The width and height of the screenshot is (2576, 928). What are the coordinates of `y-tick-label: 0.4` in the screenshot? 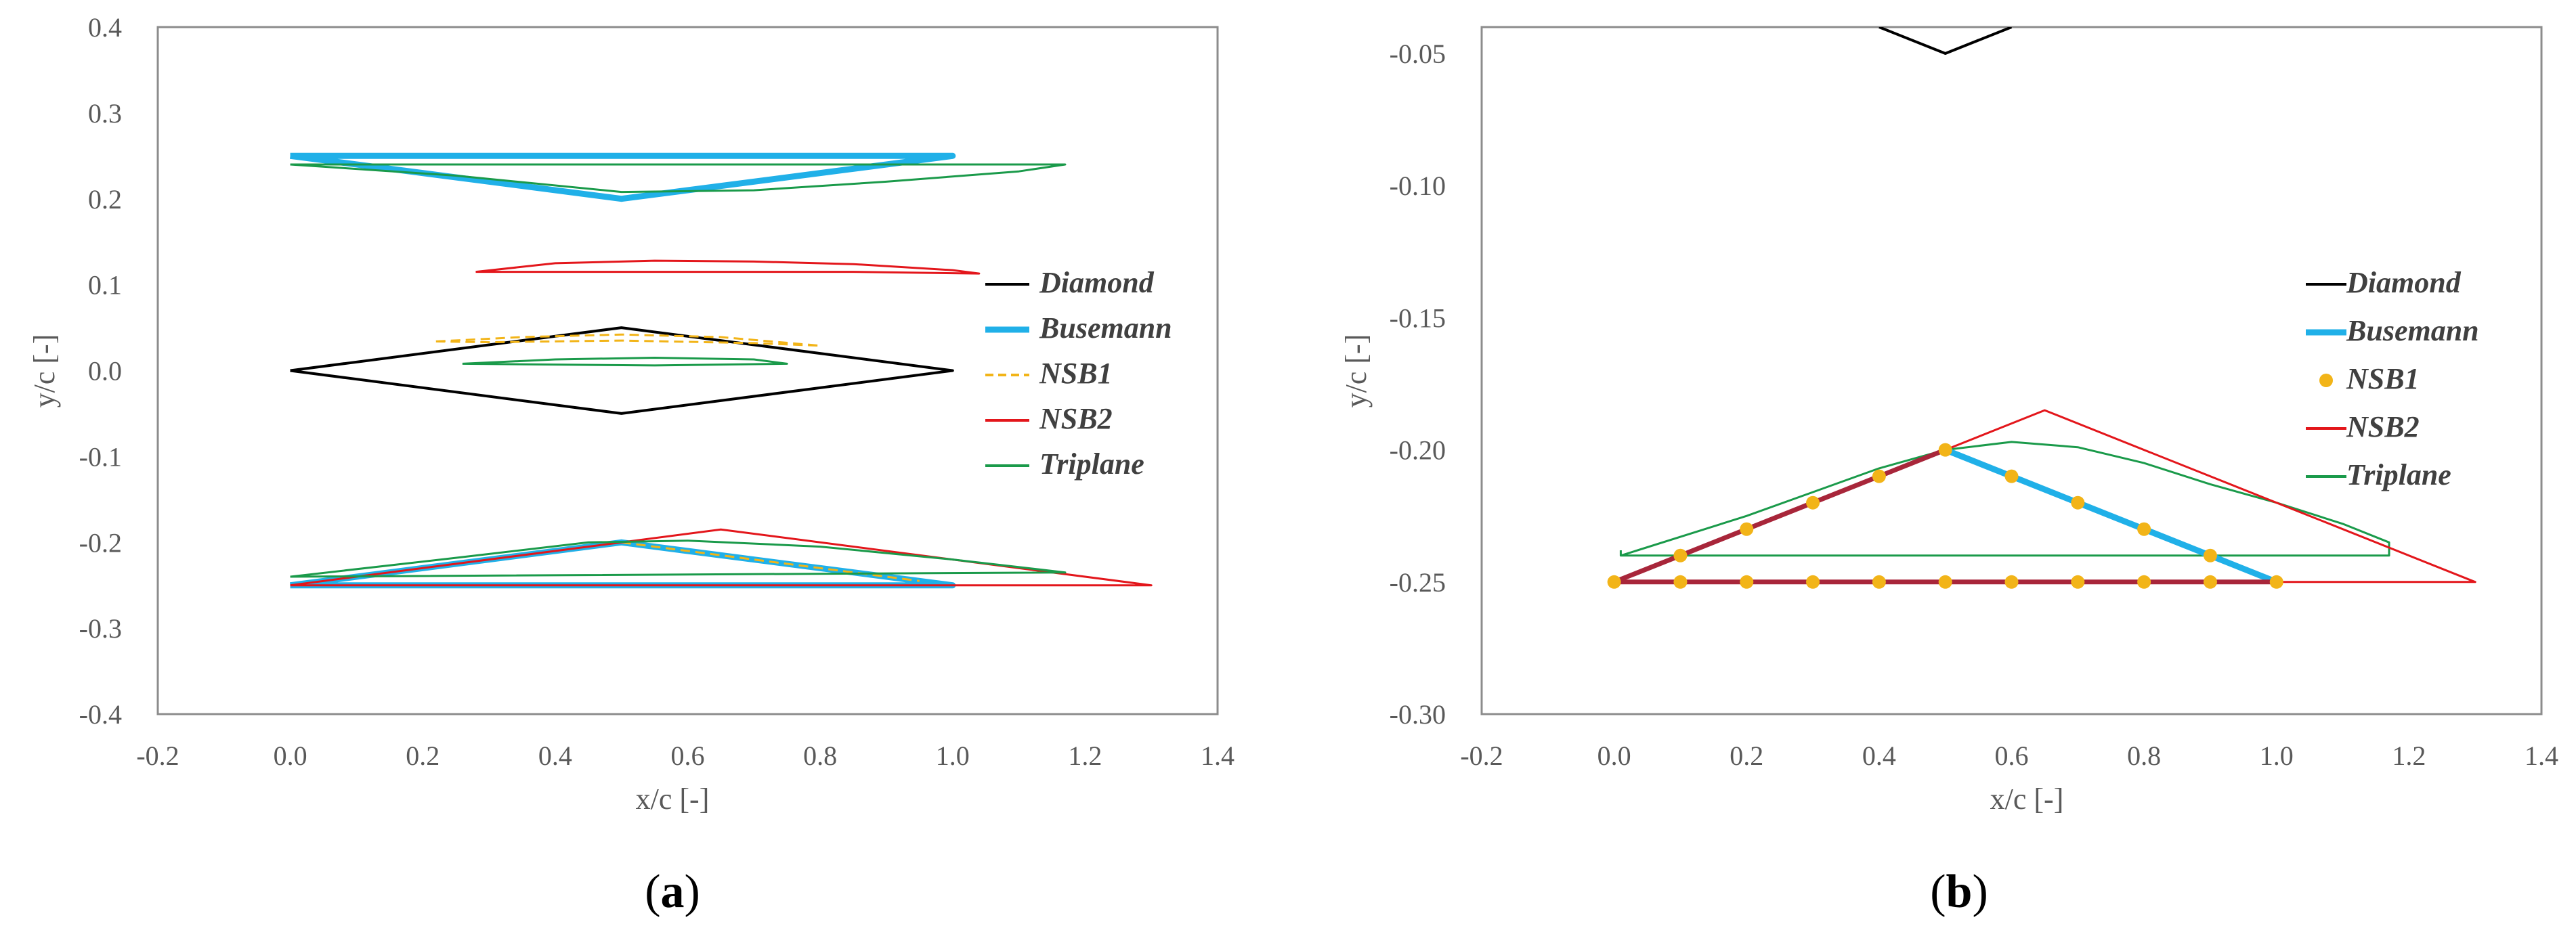 It's located at (105, 27).